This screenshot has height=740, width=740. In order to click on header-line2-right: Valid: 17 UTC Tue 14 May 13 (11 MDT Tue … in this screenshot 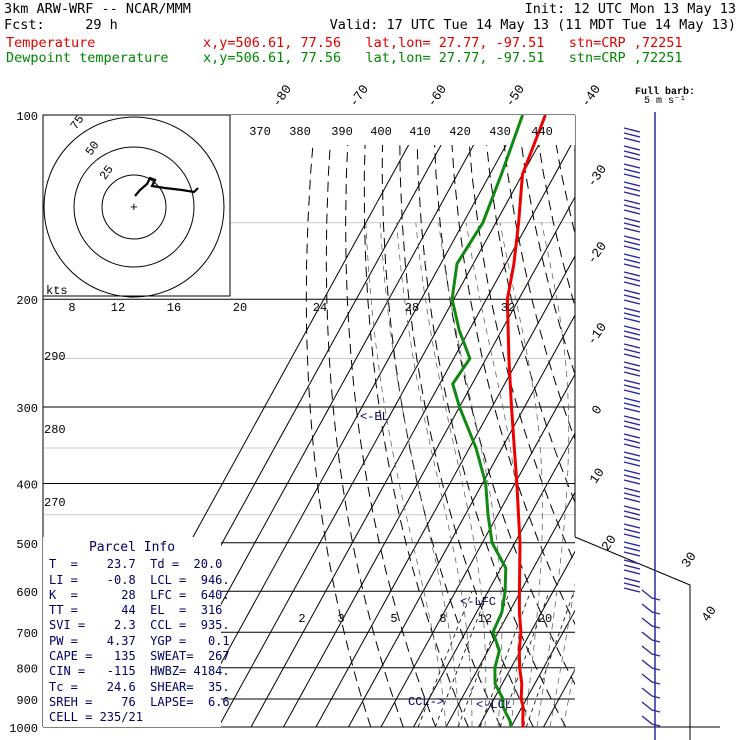, I will do `click(532, 25)`.